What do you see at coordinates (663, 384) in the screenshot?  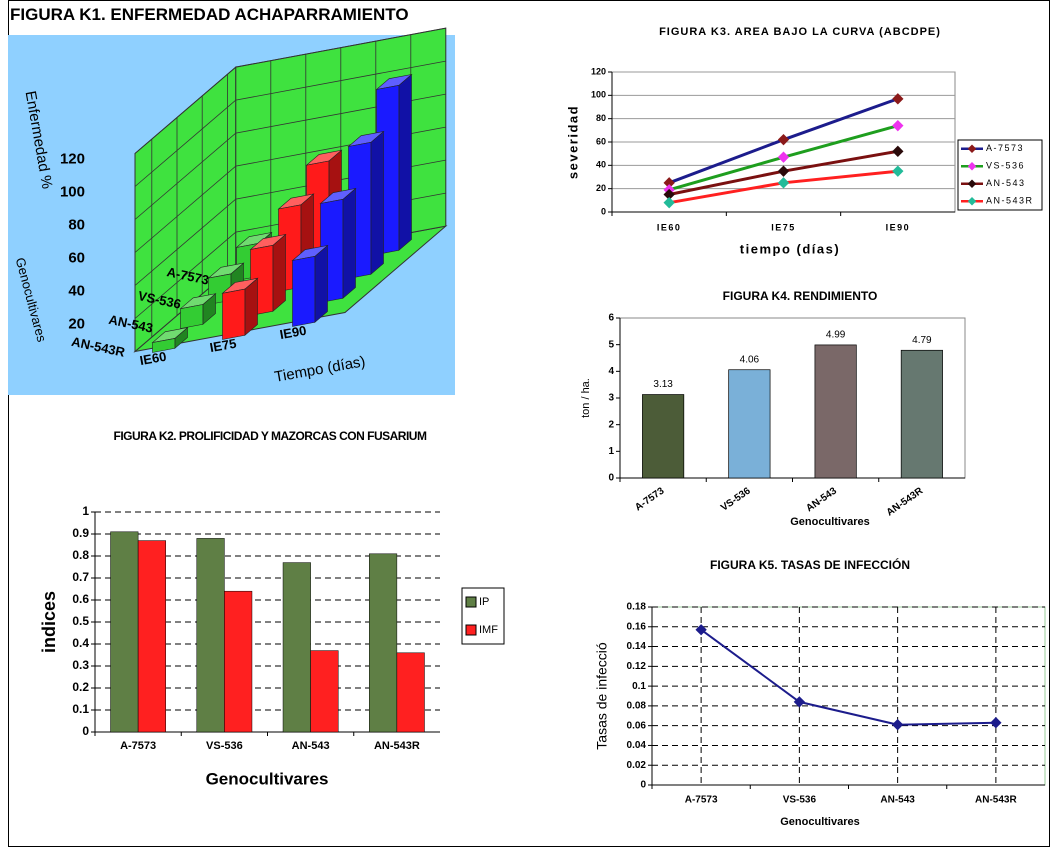 I see `data-label: 3.13` at bounding box center [663, 384].